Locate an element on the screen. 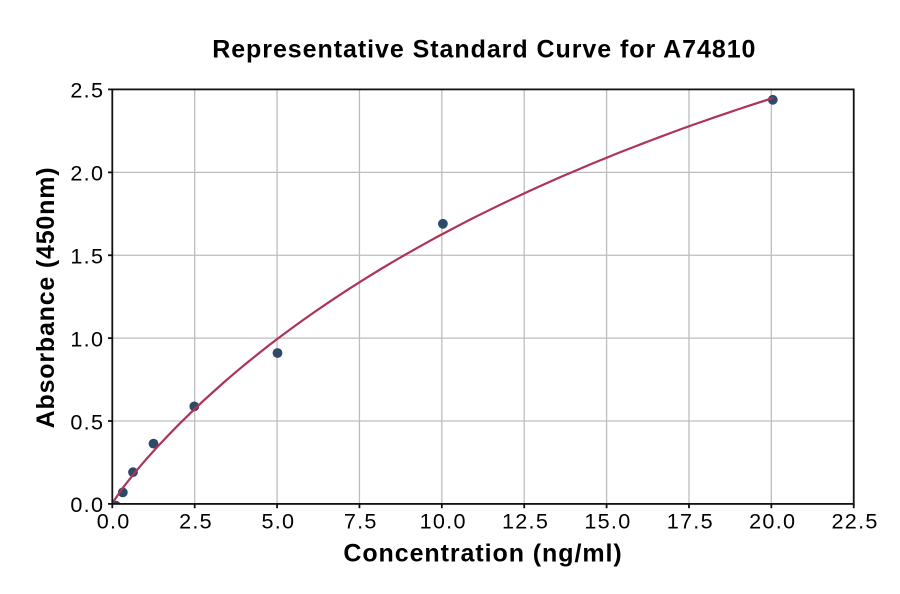  svg-text: Absorbance (450nm) is located at coordinates (46, 298).